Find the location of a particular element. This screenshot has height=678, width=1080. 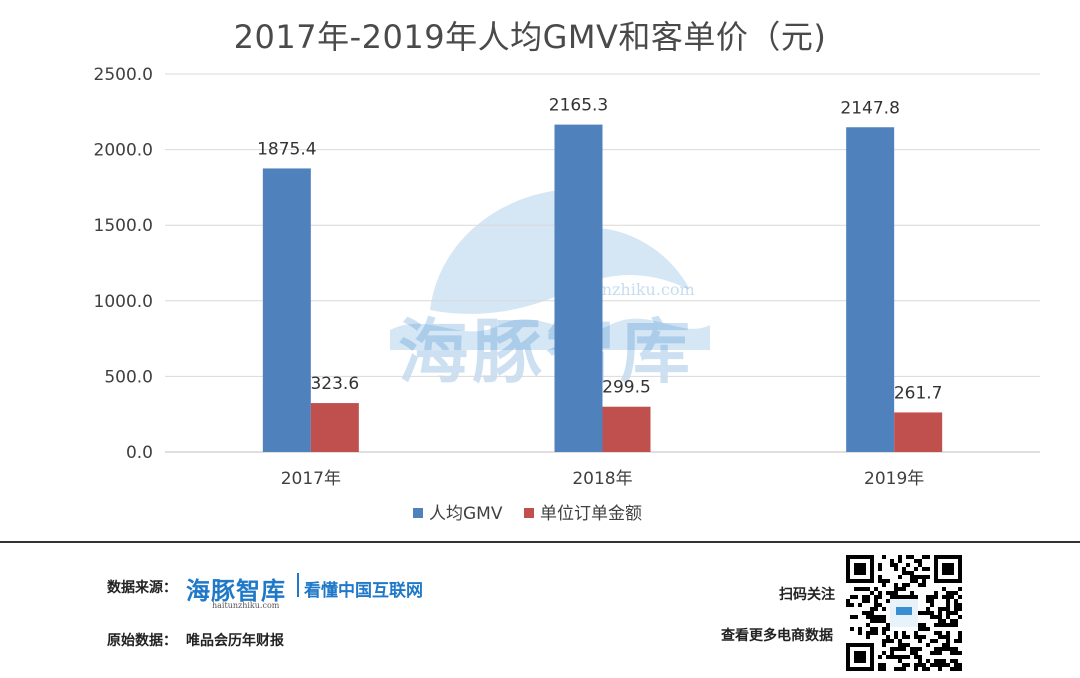

y-tick-label: 1500.0 is located at coordinates (123, 226).